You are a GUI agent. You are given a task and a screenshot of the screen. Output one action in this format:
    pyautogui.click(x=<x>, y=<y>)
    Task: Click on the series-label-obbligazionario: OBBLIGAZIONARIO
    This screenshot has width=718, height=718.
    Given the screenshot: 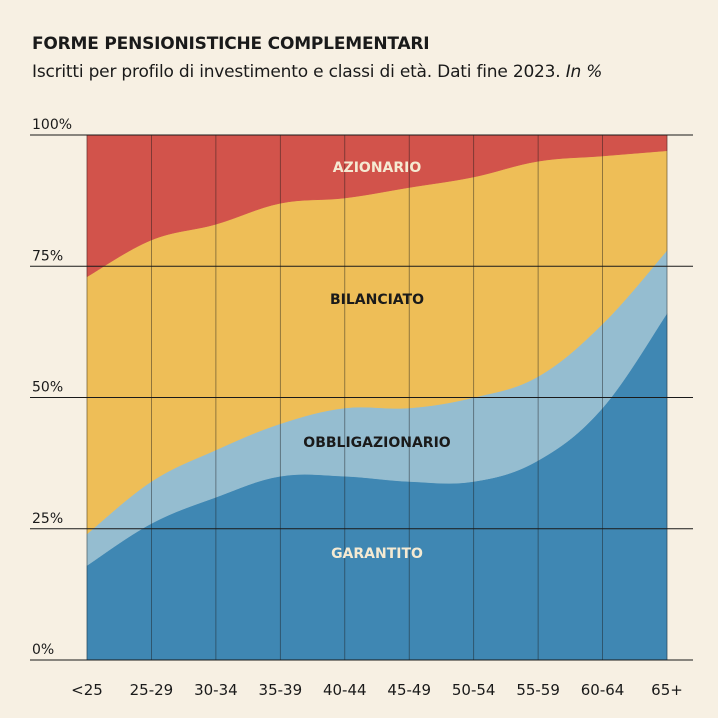 What is the action you would take?
    pyautogui.click(x=377, y=443)
    